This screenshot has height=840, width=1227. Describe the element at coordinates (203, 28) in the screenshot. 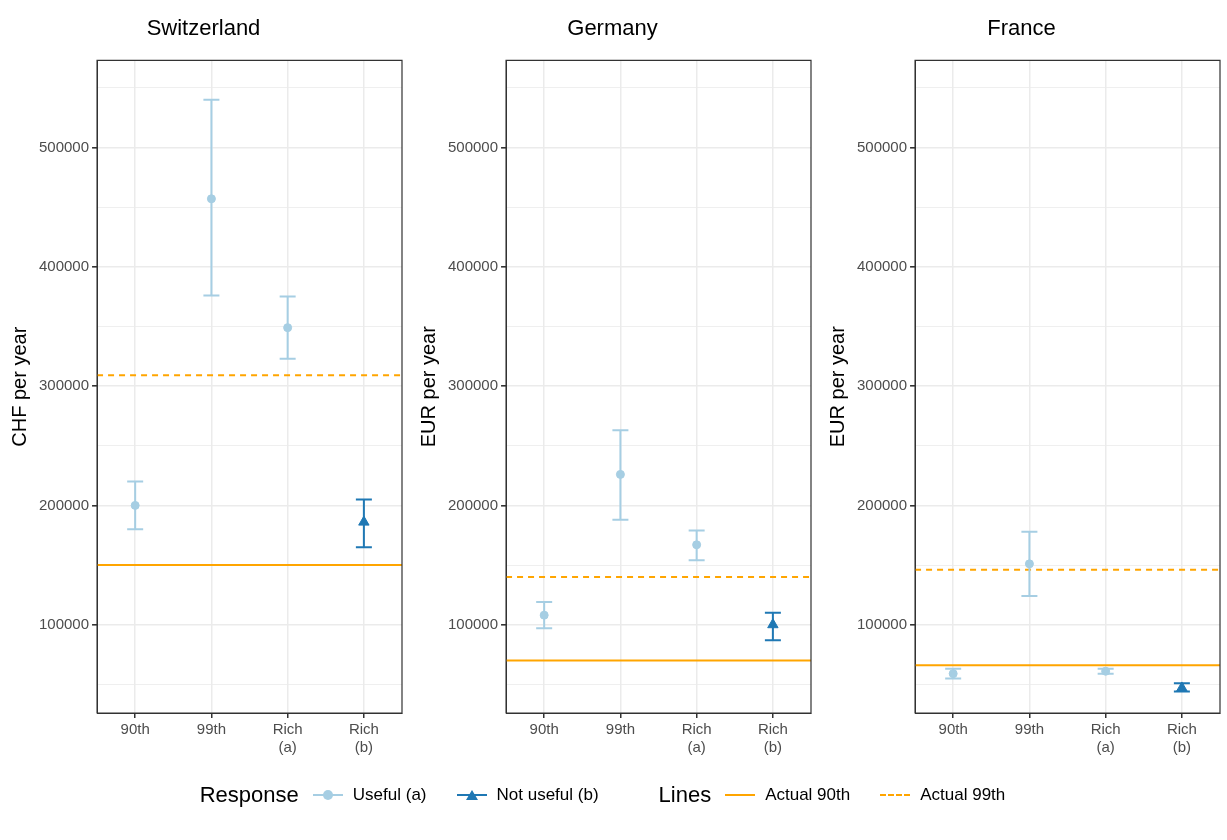

I see `chart-title: Switzerland` at that location.